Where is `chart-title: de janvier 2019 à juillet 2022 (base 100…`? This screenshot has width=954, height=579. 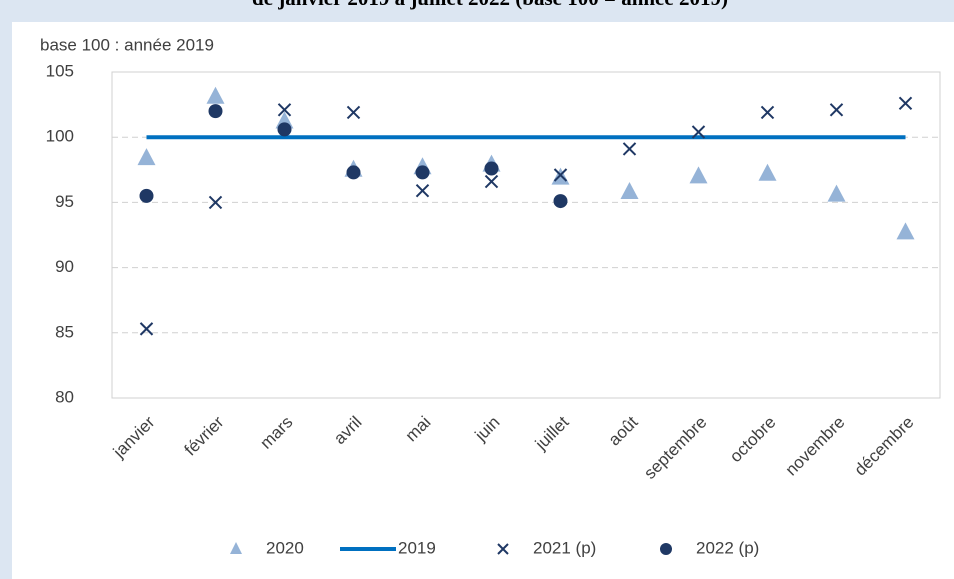
chart-title: de janvier 2019 à juillet 2022 (base 100… is located at coordinates (490, 5).